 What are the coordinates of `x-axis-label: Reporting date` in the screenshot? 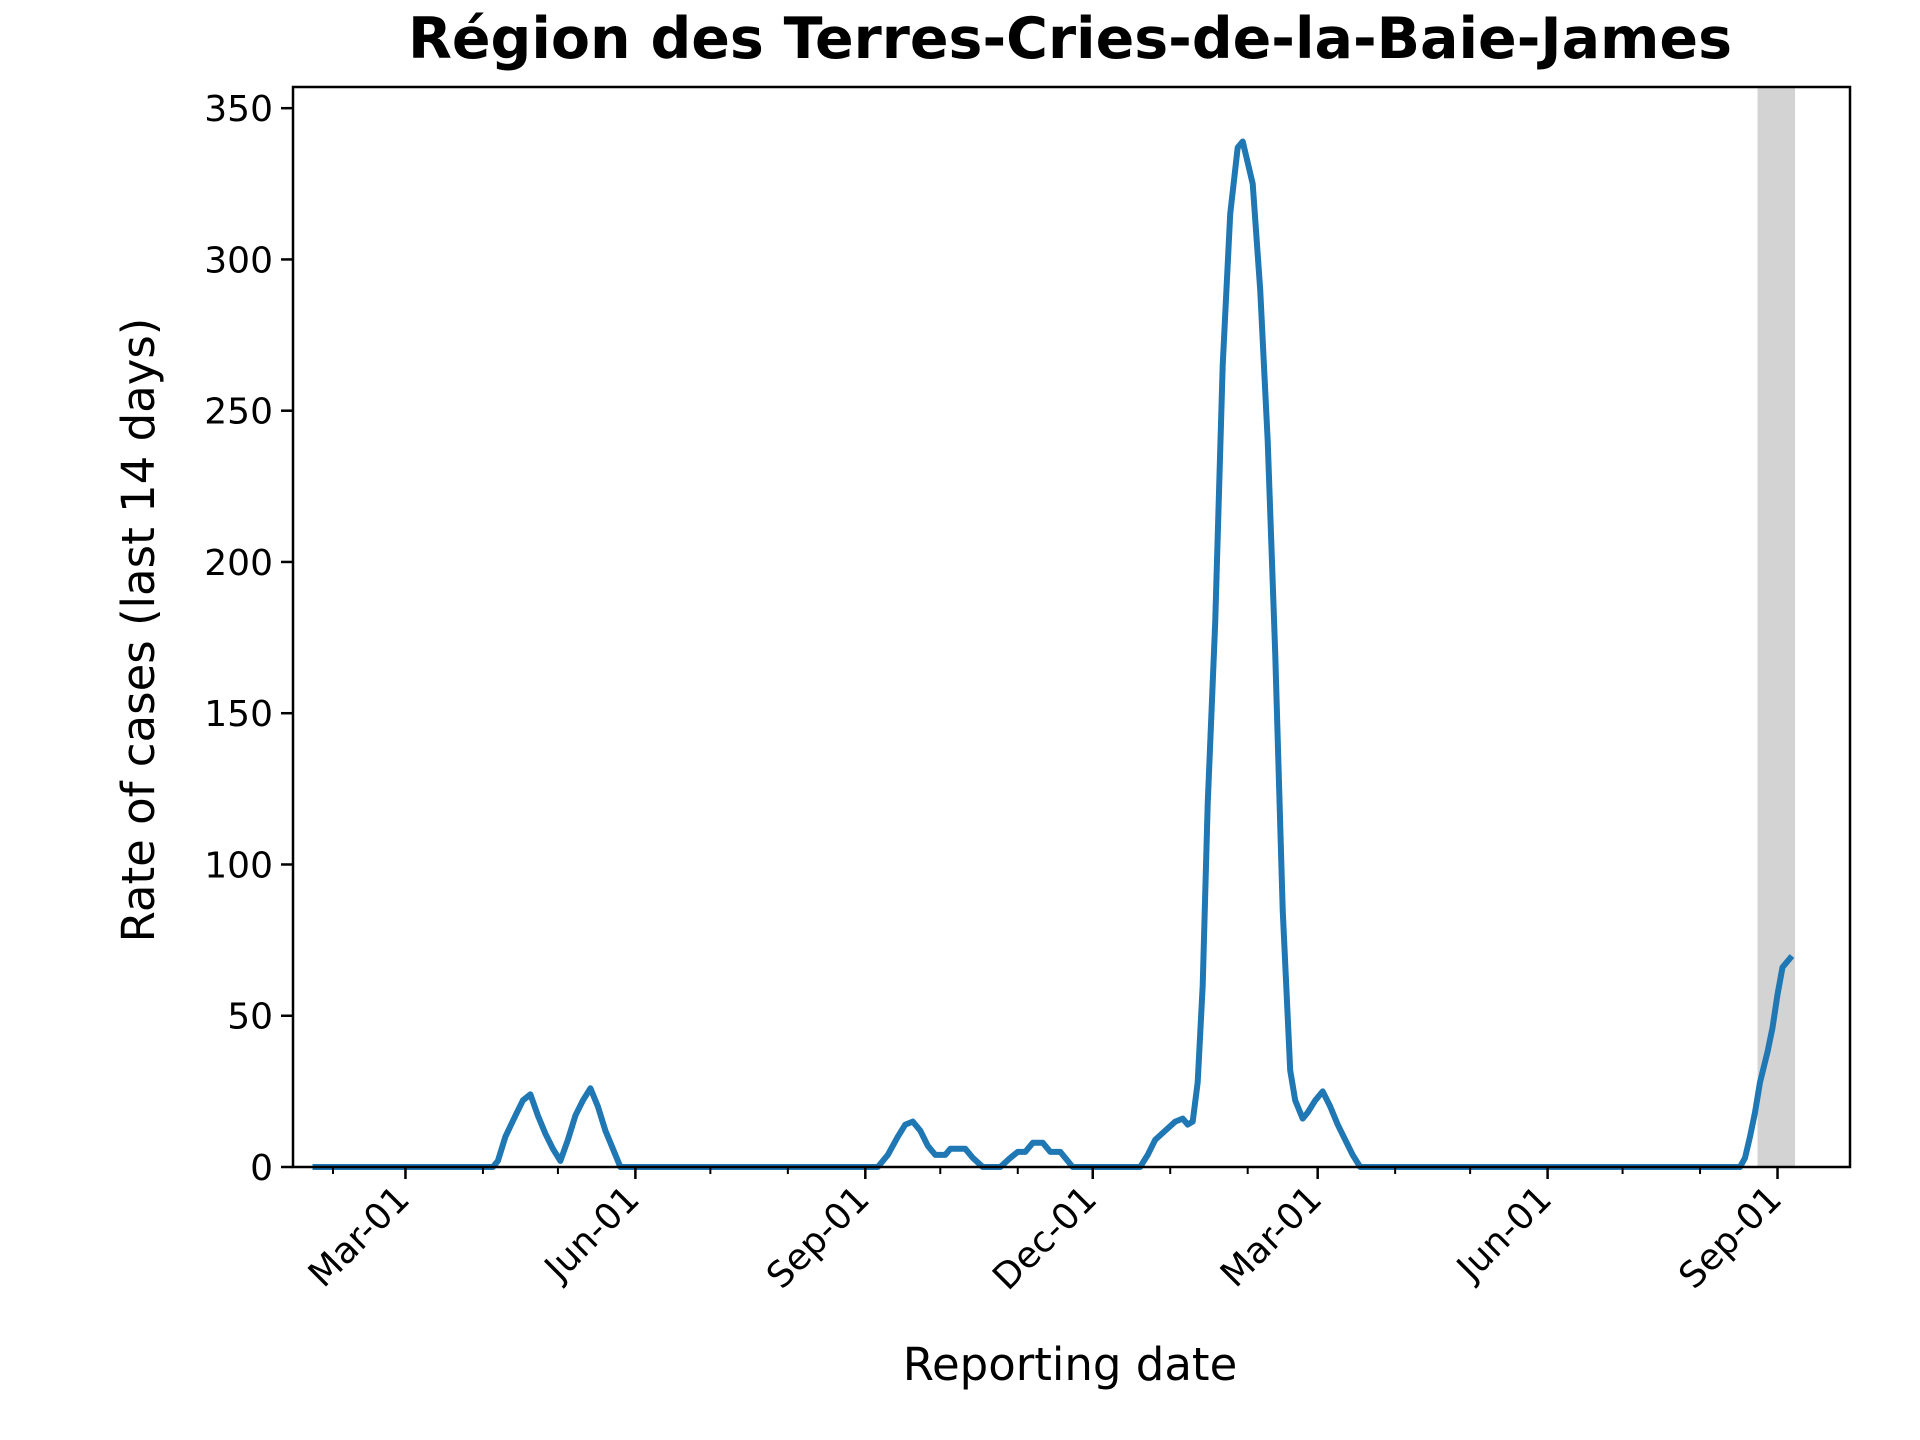 It's located at (1070, 1364).